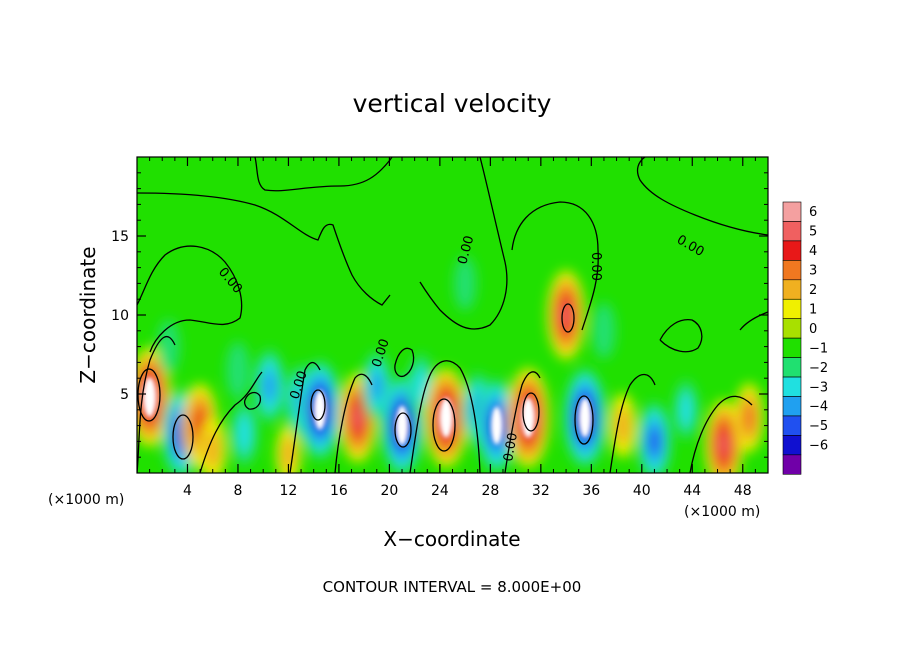 This screenshot has width=904, height=658. Describe the element at coordinates (88, 314) in the screenshot. I see `y-axis-title: Z−coordinate` at that location.